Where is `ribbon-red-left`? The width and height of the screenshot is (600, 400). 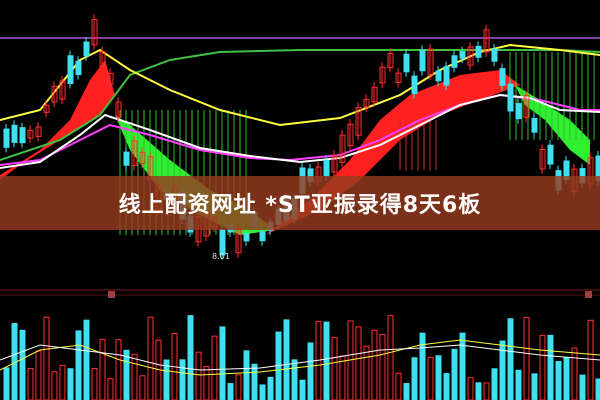
ribbon-red-left is located at coordinates (57, 120).